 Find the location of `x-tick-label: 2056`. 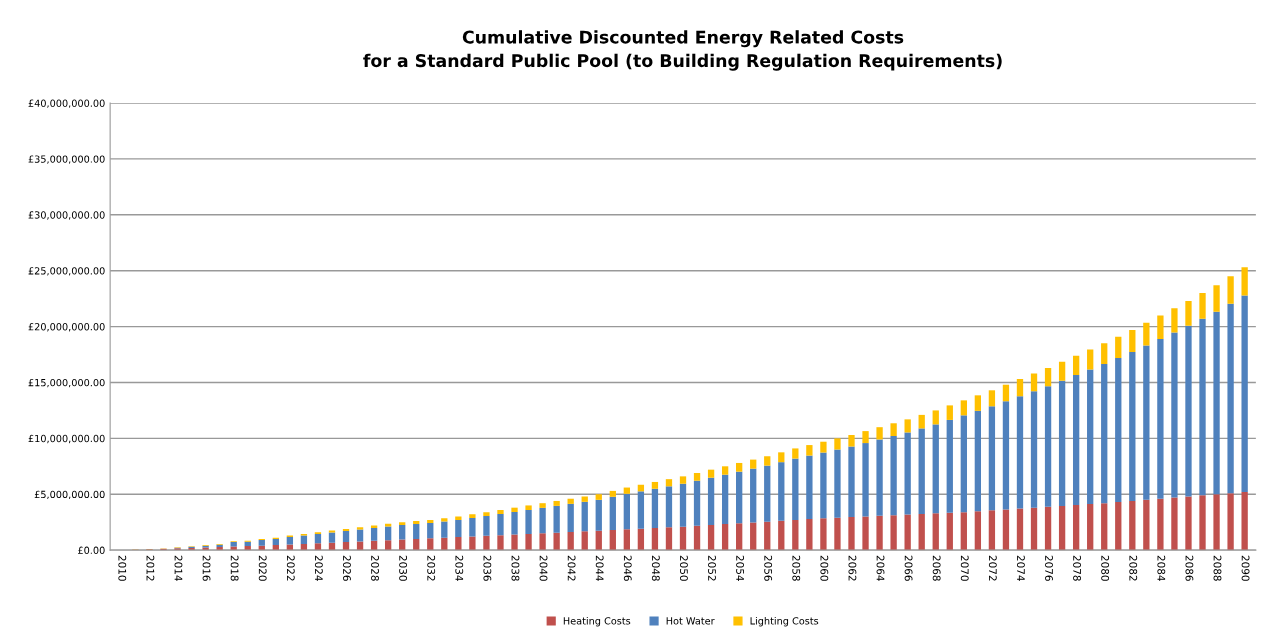

x-tick-label: 2056 is located at coordinates (768, 568).